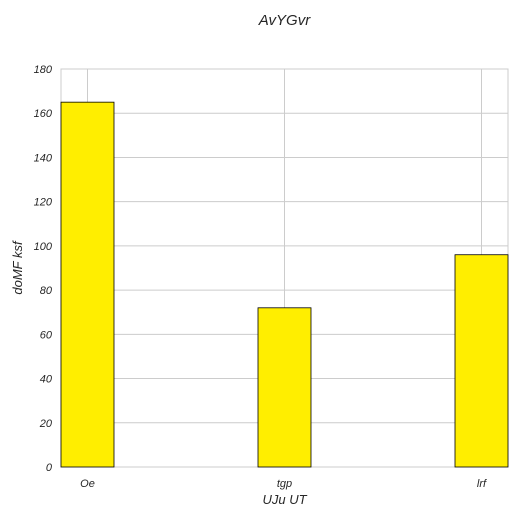  I want to click on y-tick-label: 60, so click(46, 335).